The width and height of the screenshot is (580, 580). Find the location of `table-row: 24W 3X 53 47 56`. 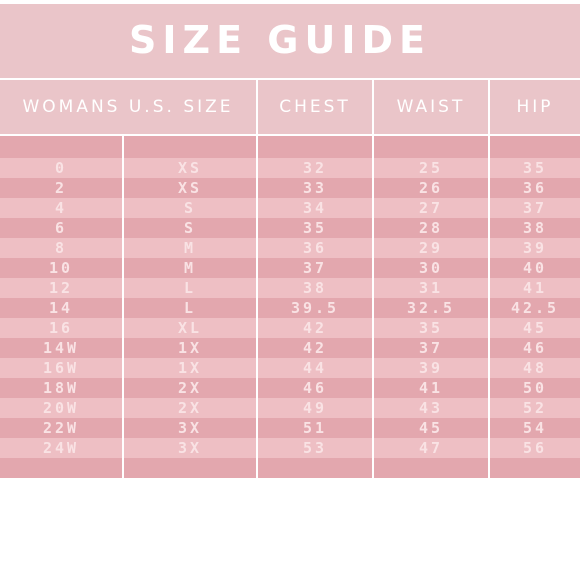

table-row: 24W 3X 53 47 56 is located at coordinates (290, 448).